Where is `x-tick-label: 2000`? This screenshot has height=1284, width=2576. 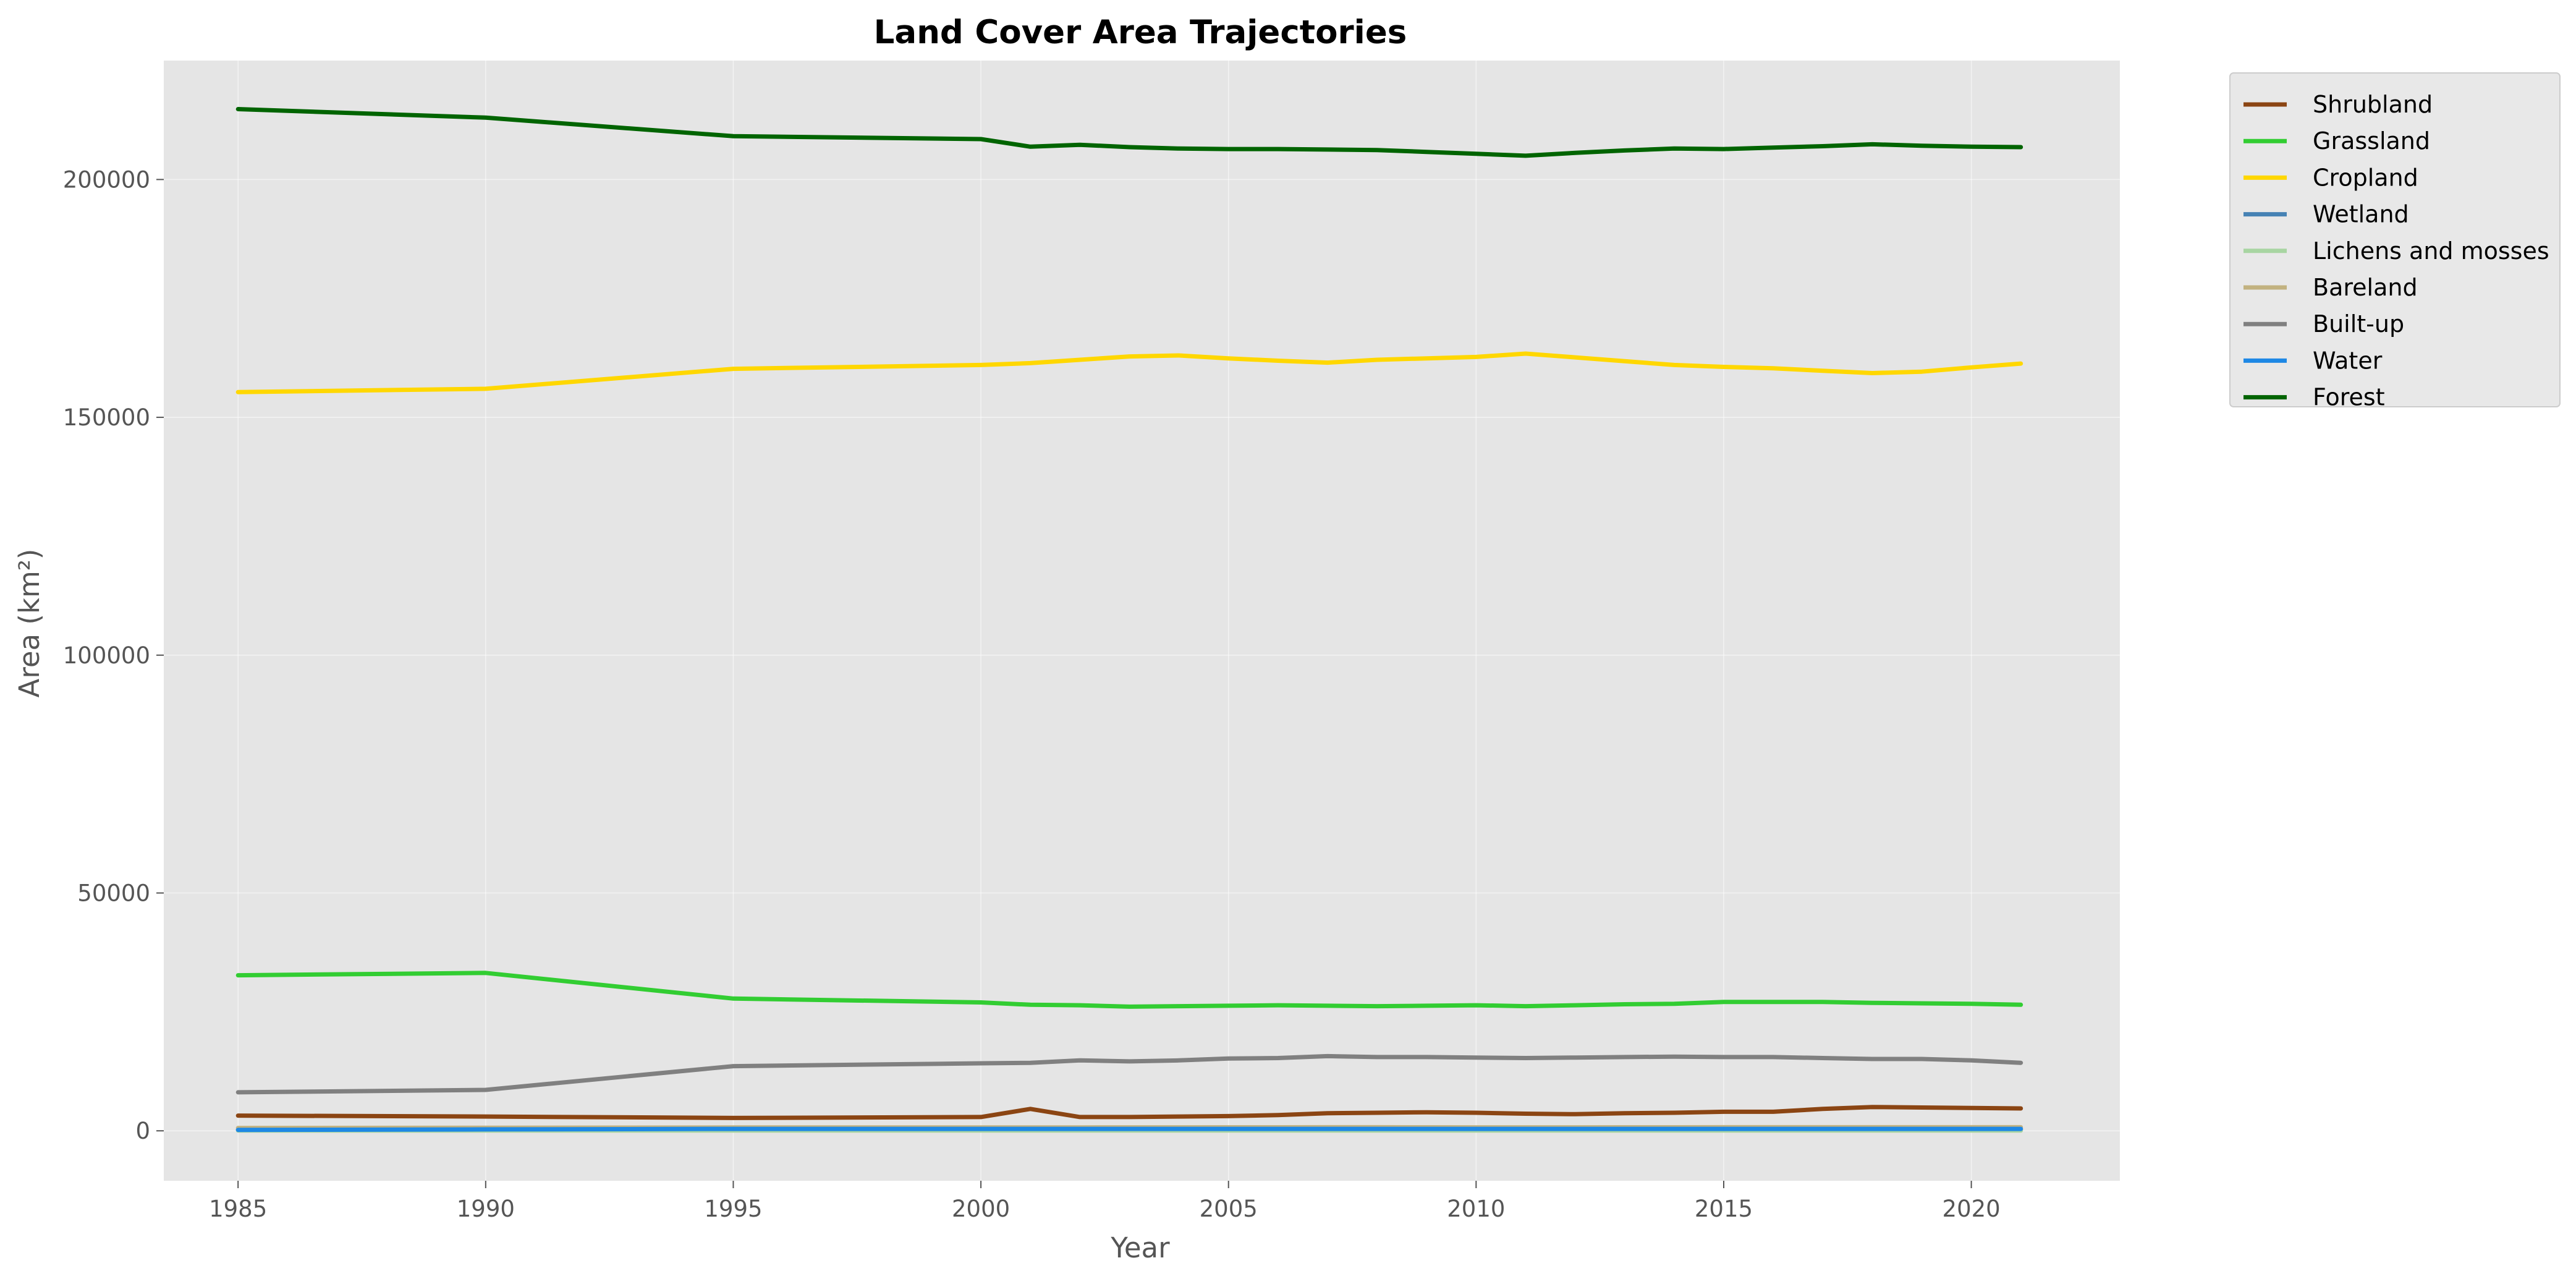 x-tick-label: 2000 is located at coordinates (981, 1209).